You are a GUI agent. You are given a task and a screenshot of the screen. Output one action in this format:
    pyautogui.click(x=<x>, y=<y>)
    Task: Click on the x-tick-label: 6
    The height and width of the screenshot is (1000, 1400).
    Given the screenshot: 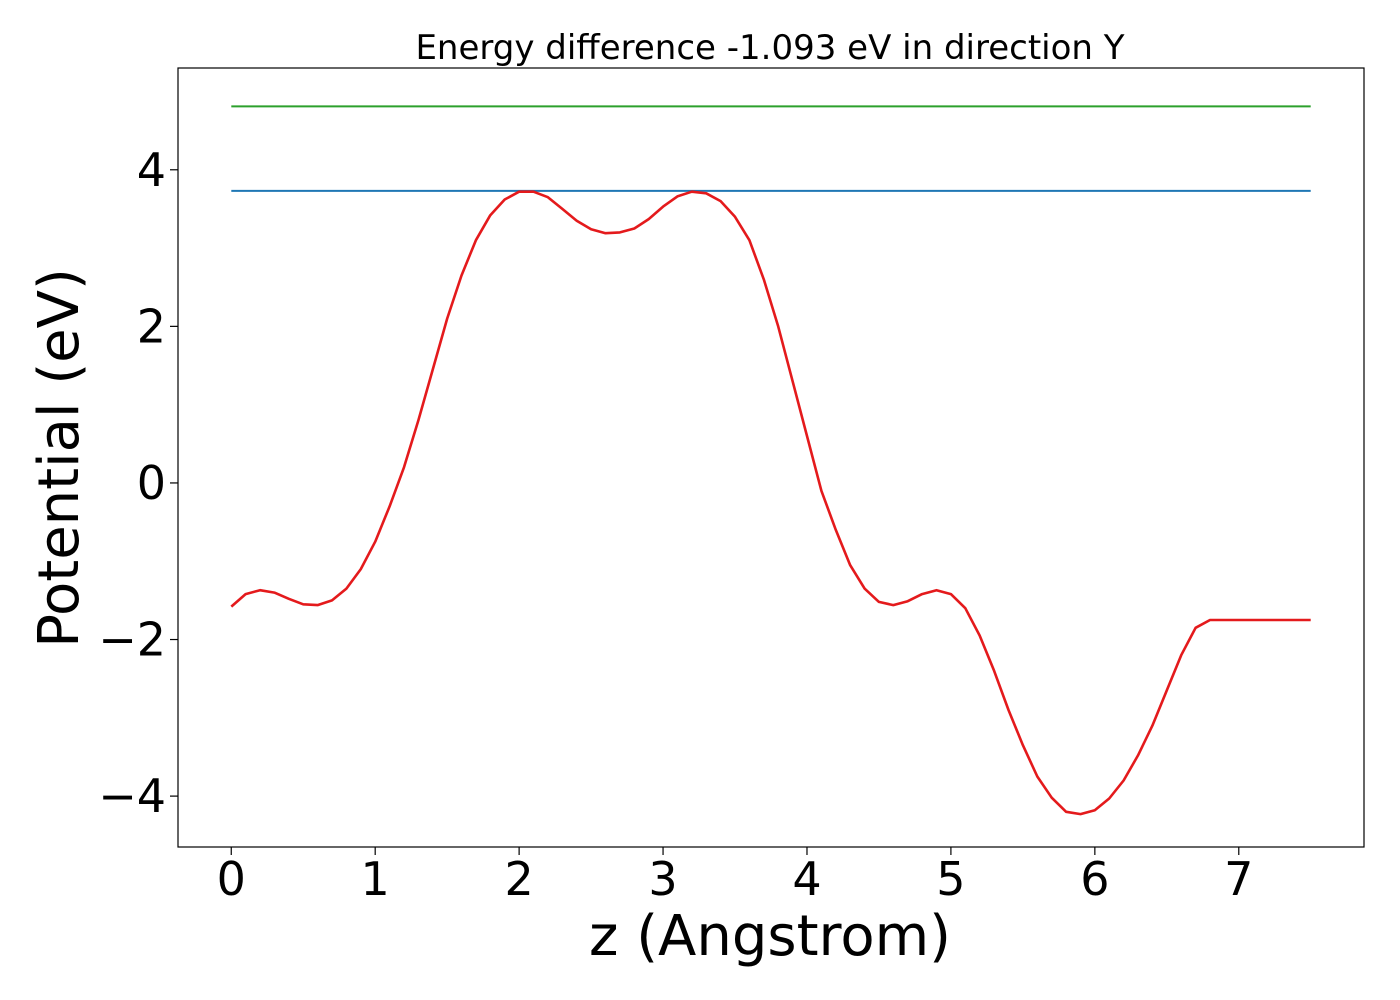 What is the action you would take?
    pyautogui.click(x=1094, y=879)
    